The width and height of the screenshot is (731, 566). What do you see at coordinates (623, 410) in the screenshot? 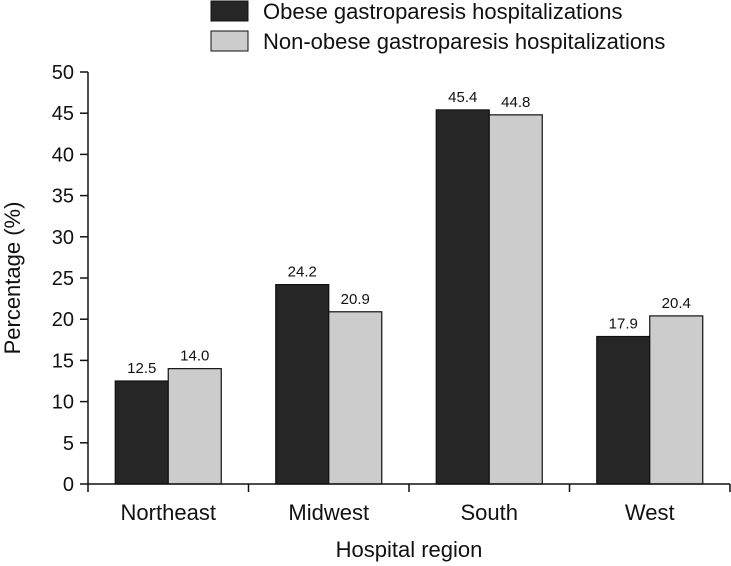
I see `bar-obese-west` at bounding box center [623, 410].